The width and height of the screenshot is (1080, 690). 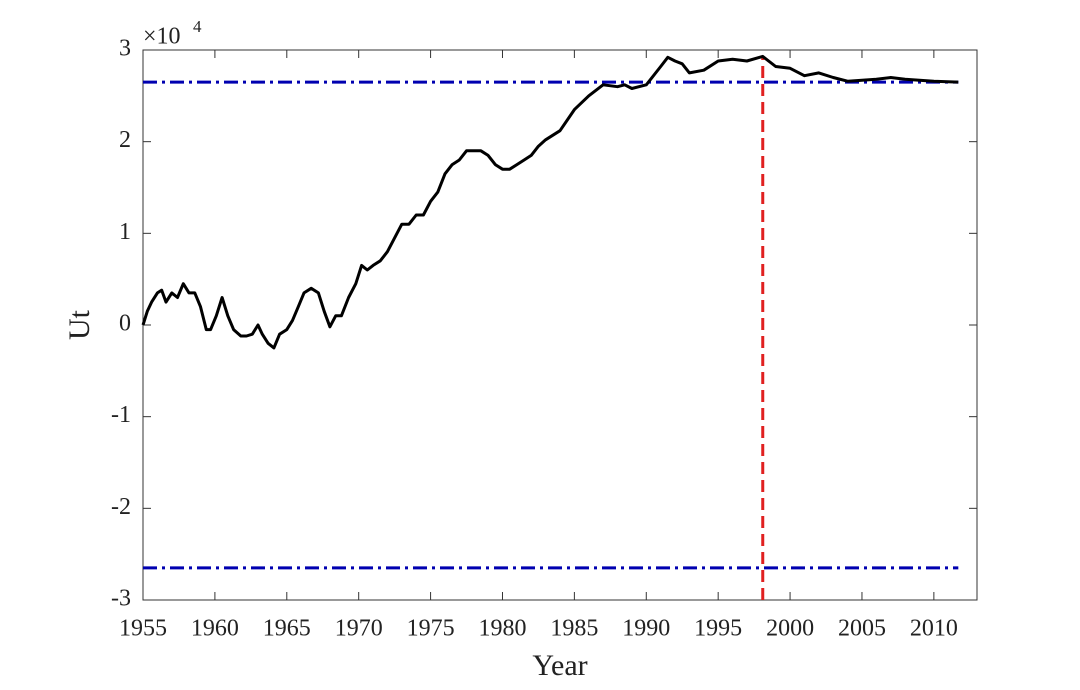 I want to click on x-tick-label: 2005, so click(x=862, y=629).